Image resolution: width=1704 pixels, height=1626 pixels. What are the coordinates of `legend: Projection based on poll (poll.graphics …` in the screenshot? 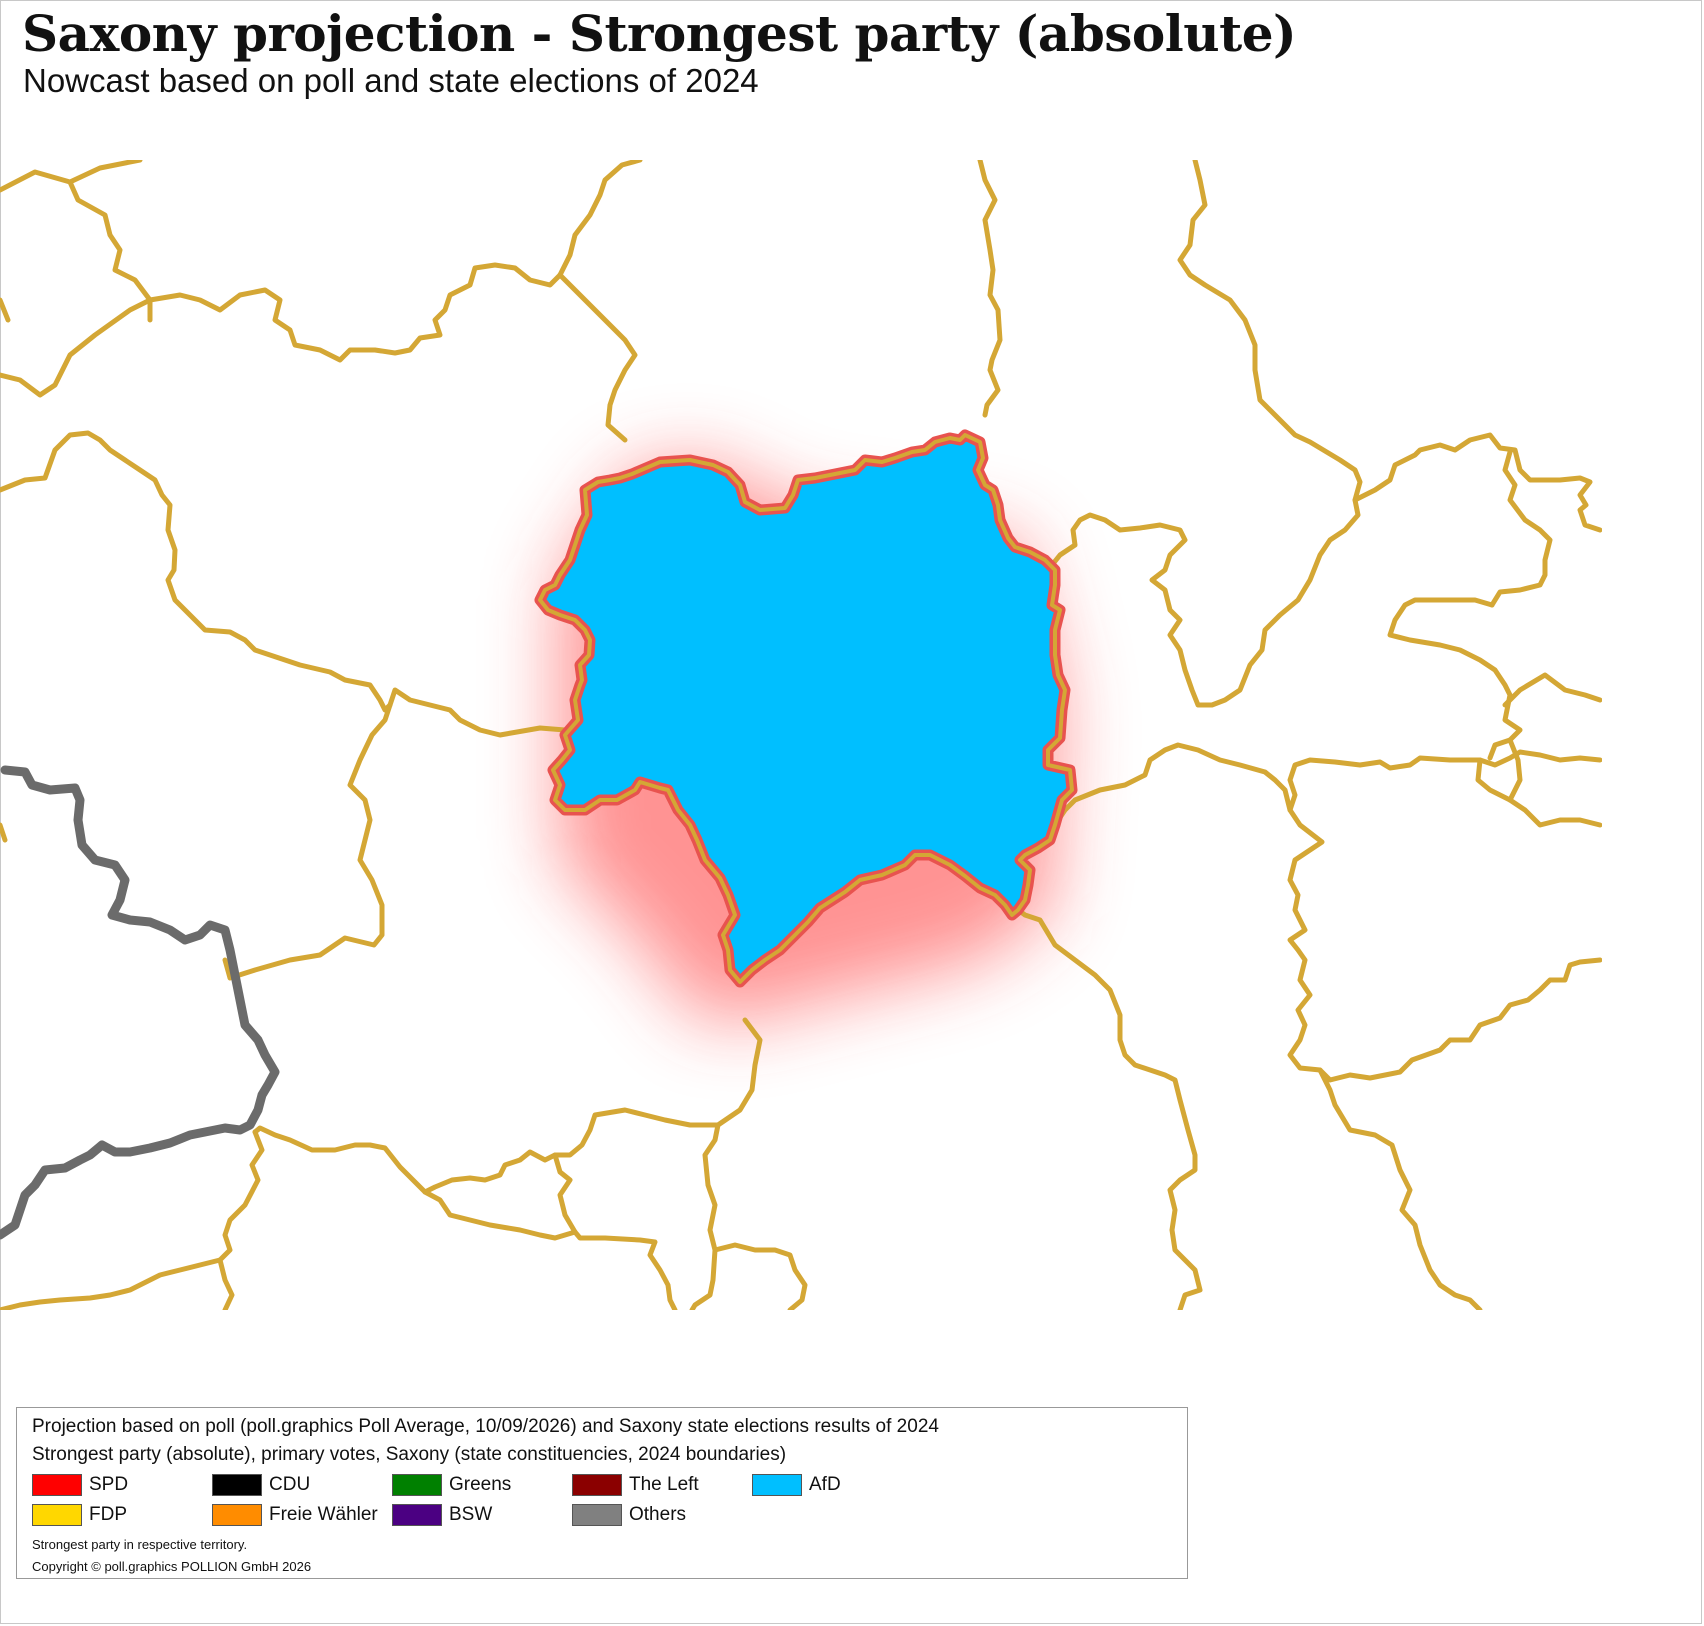 It's located at (602, 1493).